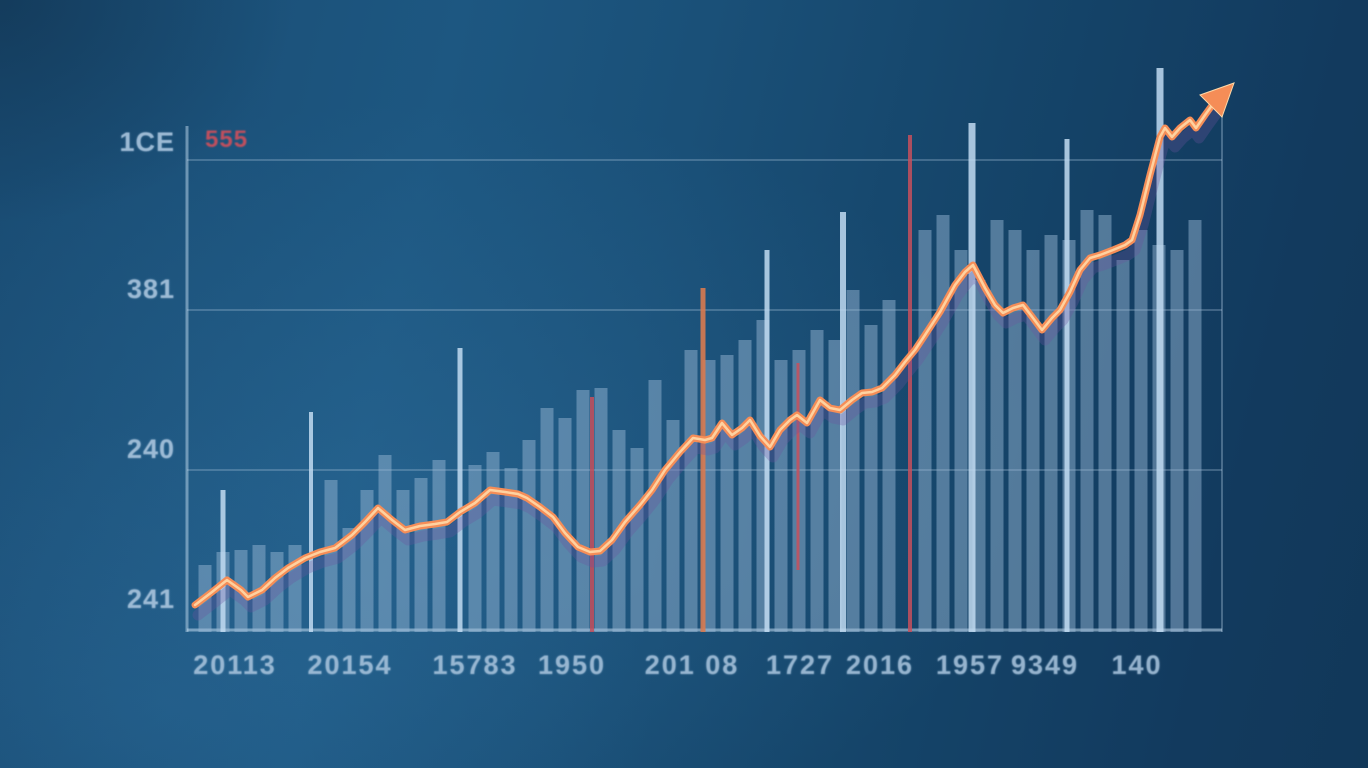 The height and width of the screenshot is (768, 1368). Describe the element at coordinates (800, 665) in the screenshot. I see `x-tick-label: 1727` at that location.